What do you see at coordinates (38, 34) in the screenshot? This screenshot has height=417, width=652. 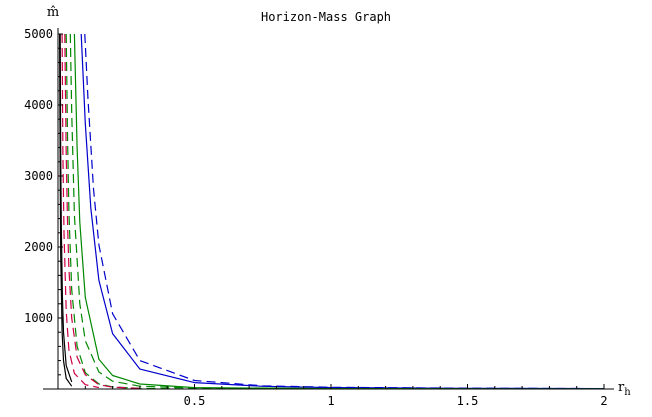 I see `y-tick-label: 5000` at bounding box center [38, 34].